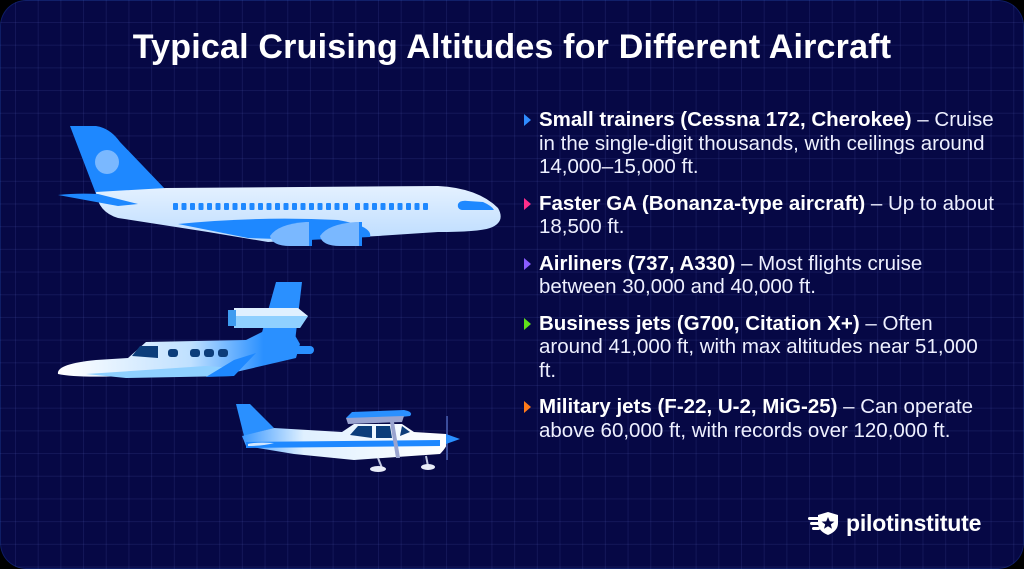 This screenshot has height=569, width=1024. Describe the element at coordinates (823, 523) in the screenshot. I see `winged-star-shield-icon` at that location.